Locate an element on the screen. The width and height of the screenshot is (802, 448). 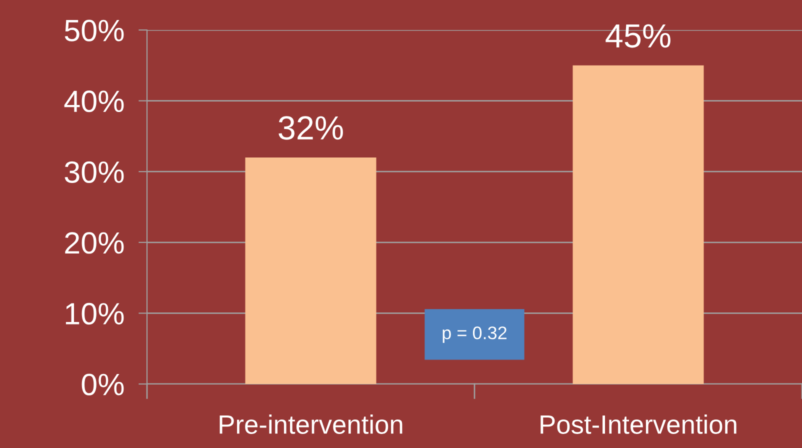
y-tick-label: 10% is located at coordinates (95, 313).